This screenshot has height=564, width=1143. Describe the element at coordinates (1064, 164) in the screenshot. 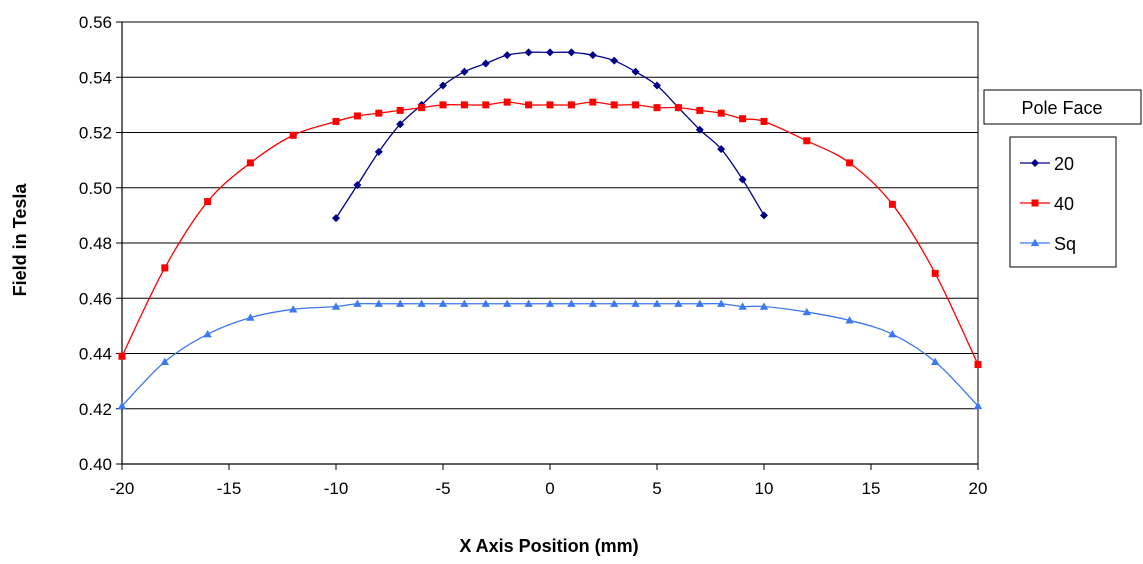

I see `legend-label-20: 20` at that location.